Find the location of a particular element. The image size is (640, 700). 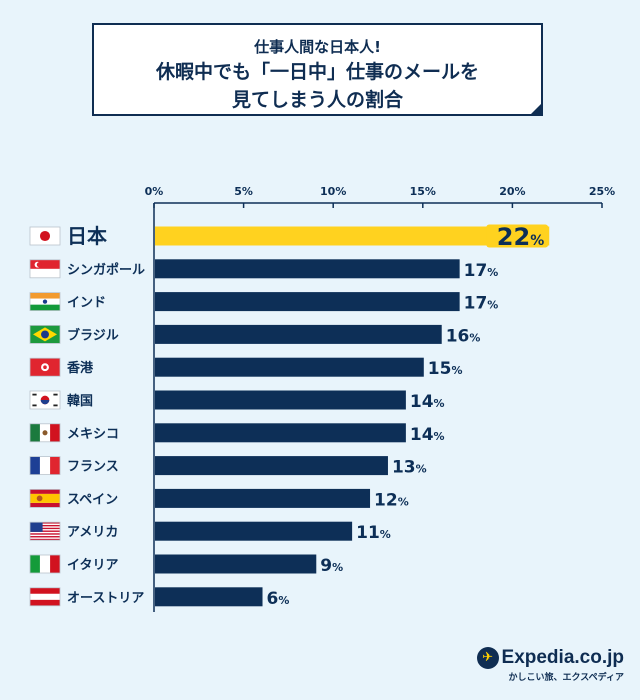

category-label: 香港 is located at coordinates (80, 368).